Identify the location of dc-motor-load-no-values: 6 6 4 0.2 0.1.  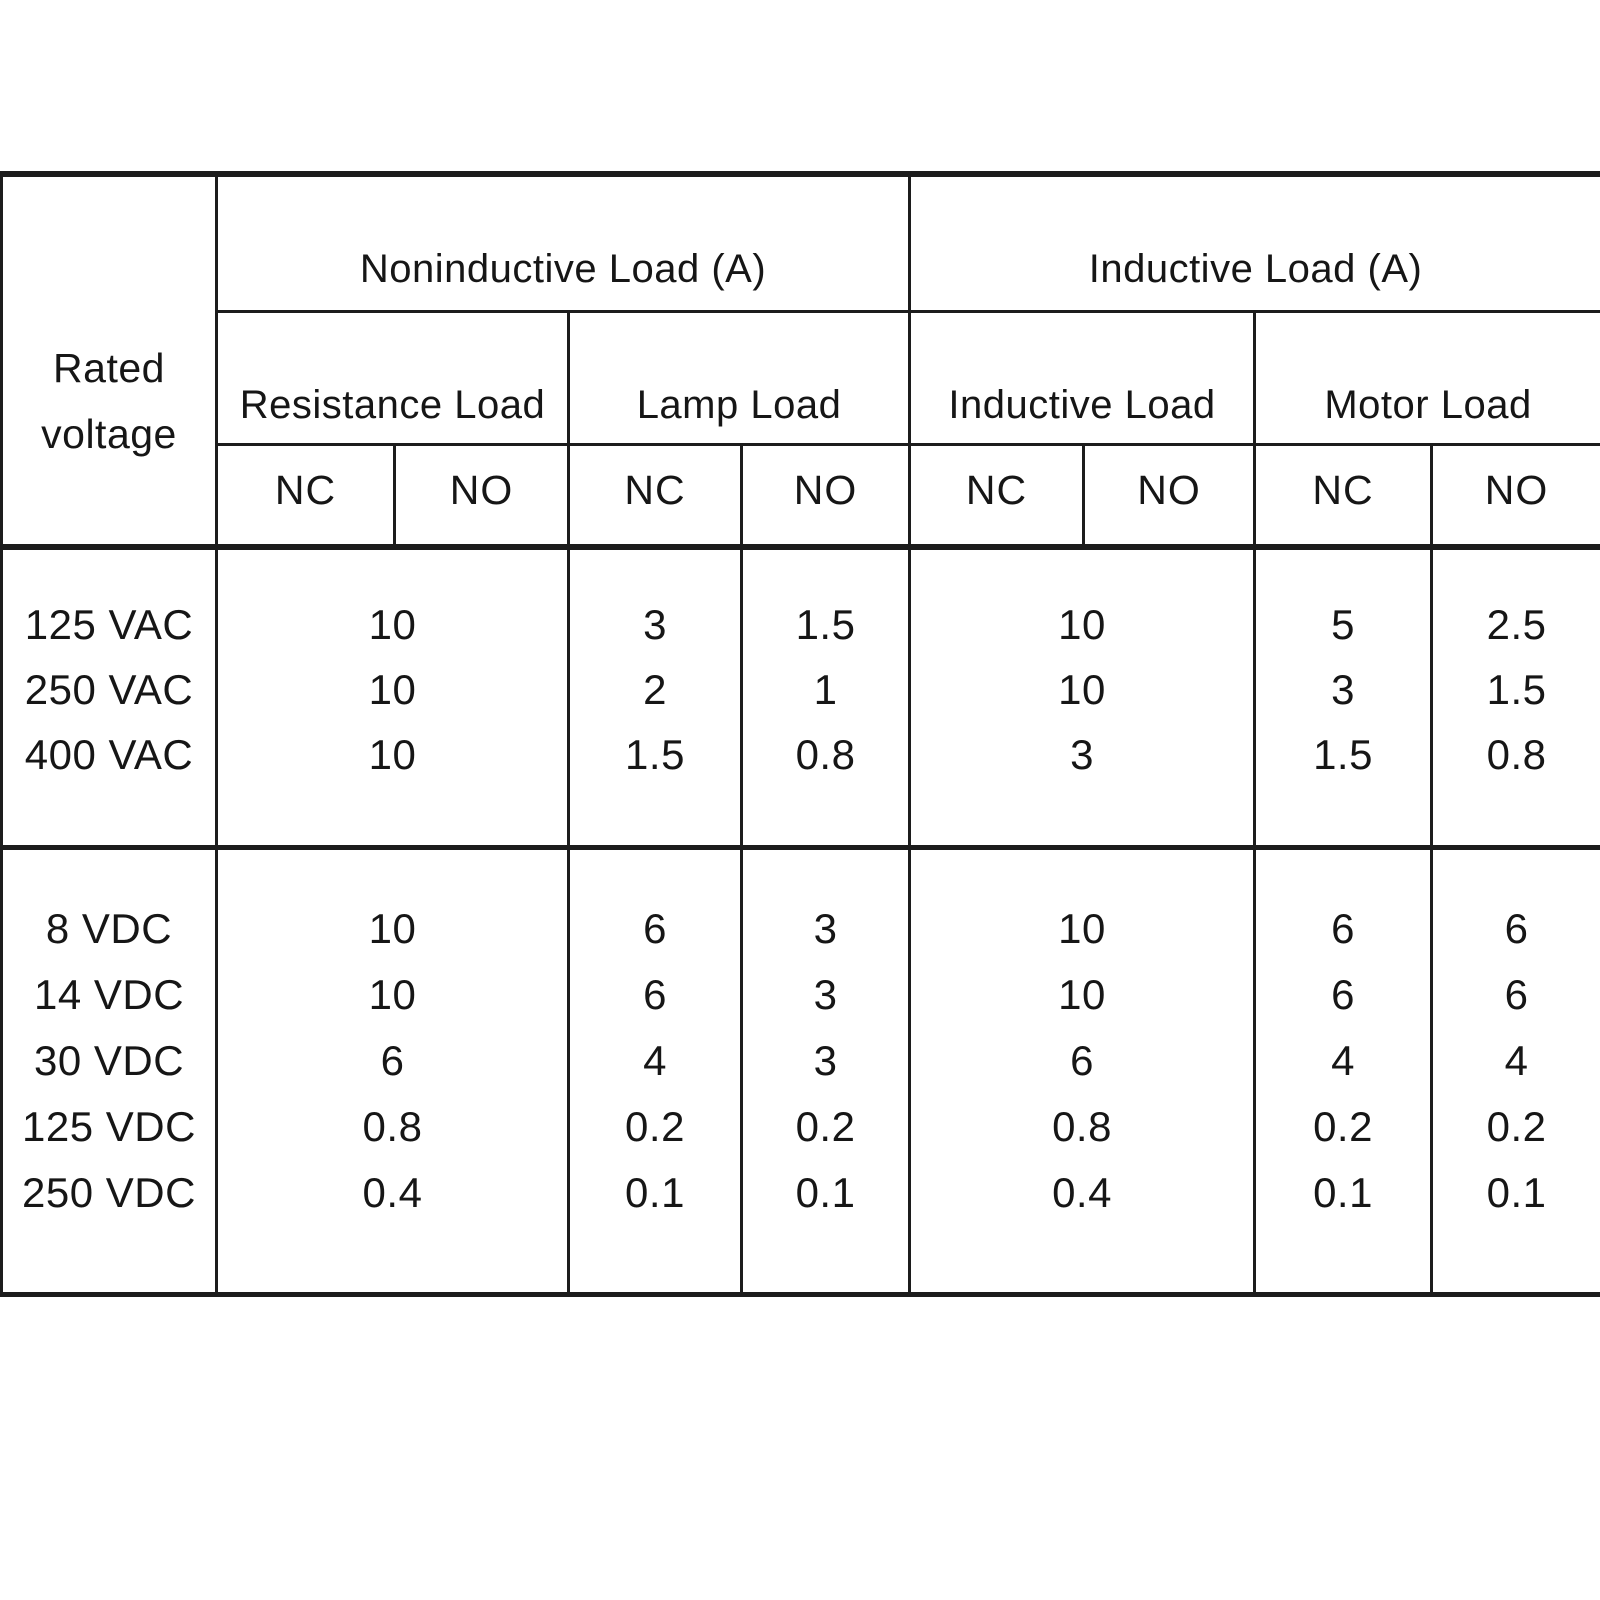
(1516, 1038).